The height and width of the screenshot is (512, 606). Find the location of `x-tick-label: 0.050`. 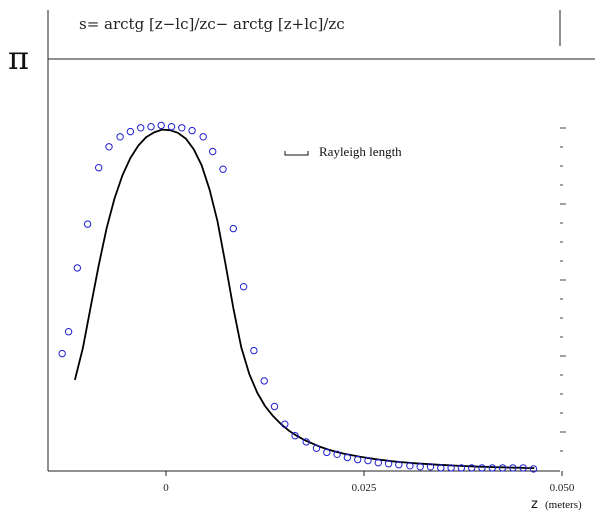

x-tick-label: 0.050 is located at coordinates (562, 488).